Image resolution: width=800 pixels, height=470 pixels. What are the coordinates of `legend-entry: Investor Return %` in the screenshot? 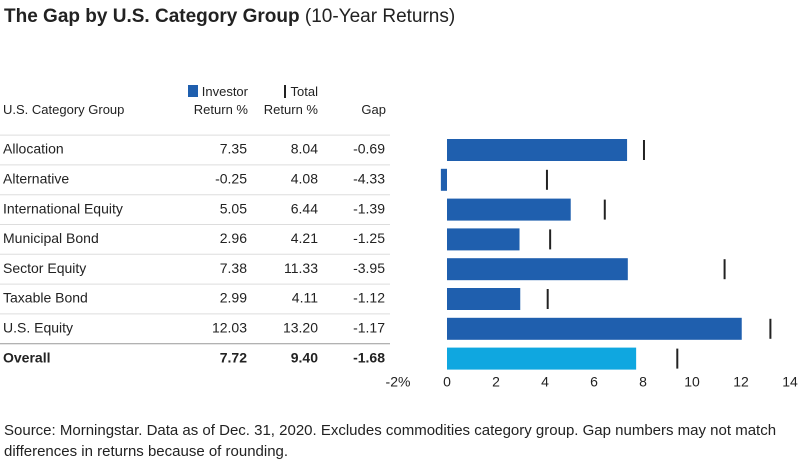 It's located at (213, 101).